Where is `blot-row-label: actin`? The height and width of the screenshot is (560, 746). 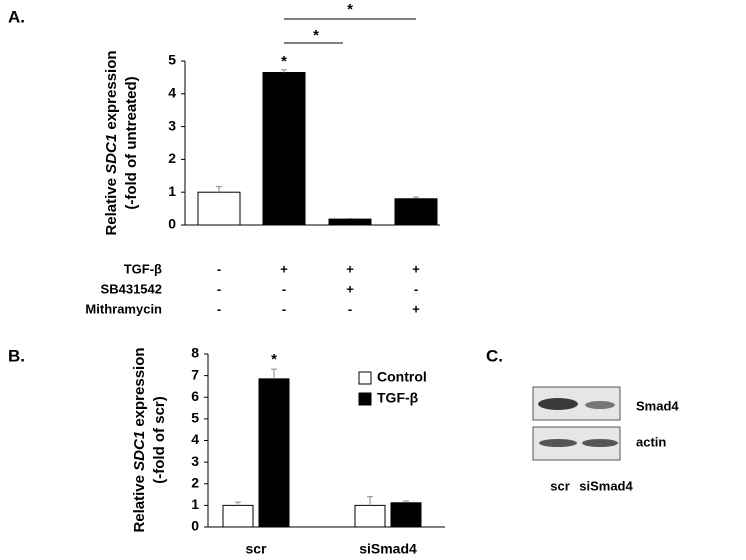
blot-row-label: actin is located at coordinates (651, 441).